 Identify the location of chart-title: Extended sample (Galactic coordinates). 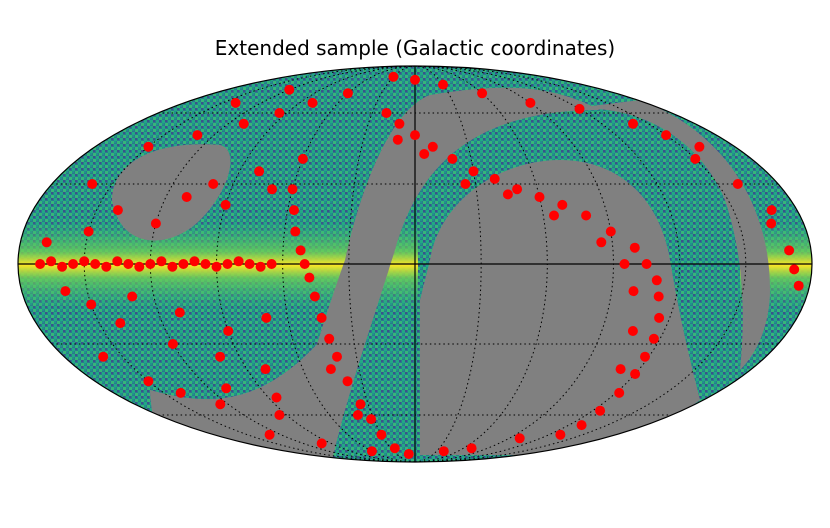
(415, 48).